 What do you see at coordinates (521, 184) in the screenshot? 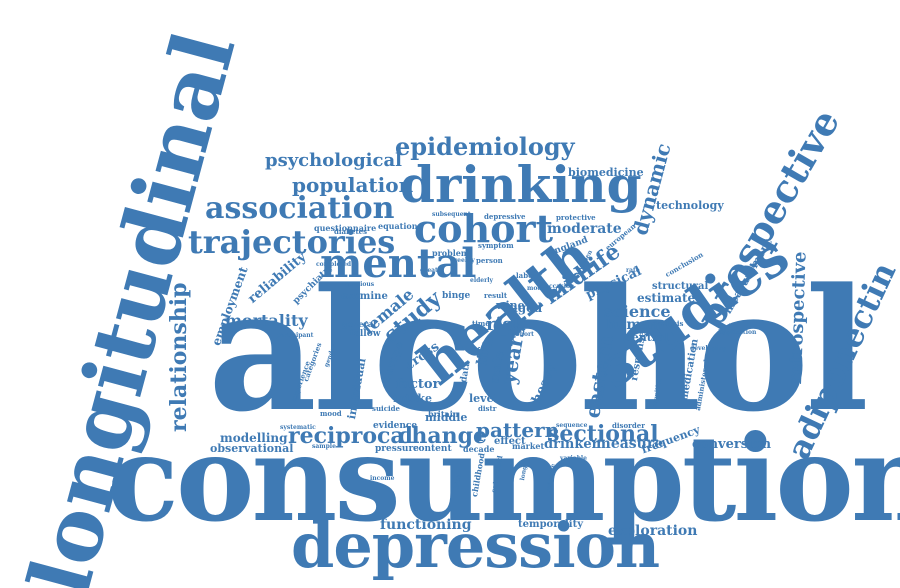
I see `word-drinking: drinking` at bounding box center [521, 184].